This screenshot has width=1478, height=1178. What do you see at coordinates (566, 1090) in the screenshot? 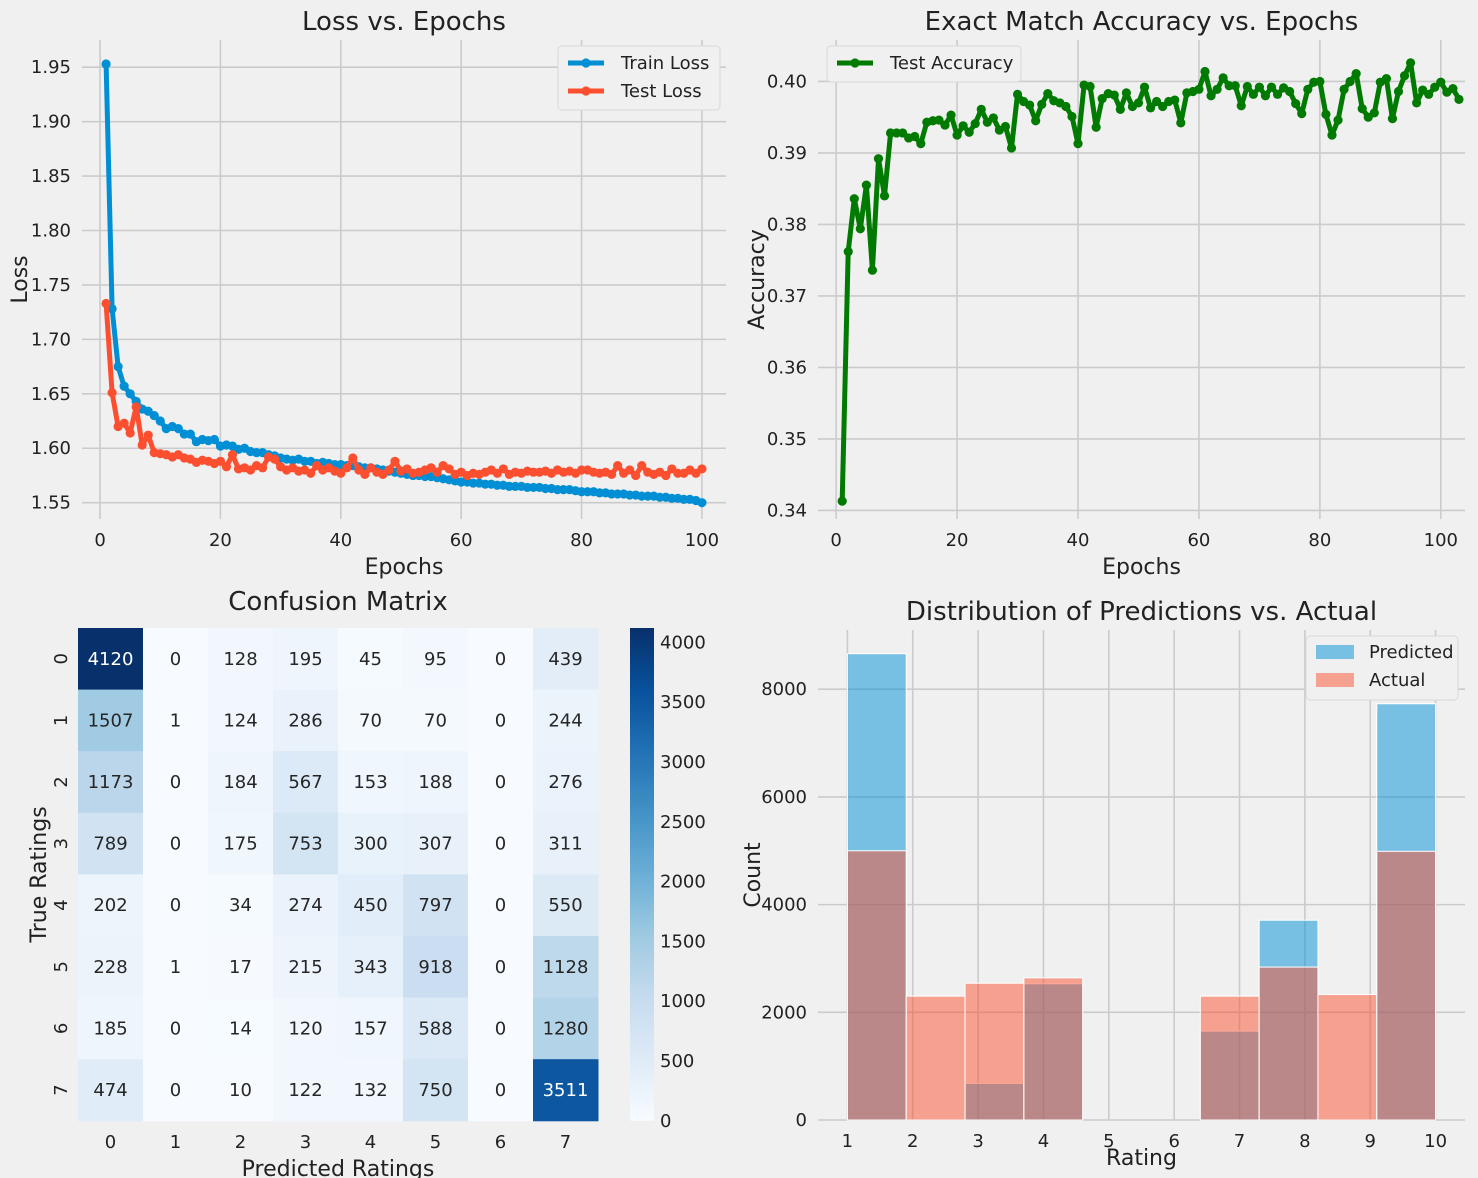
I see `cell-value: 3511` at bounding box center [566, 1090].